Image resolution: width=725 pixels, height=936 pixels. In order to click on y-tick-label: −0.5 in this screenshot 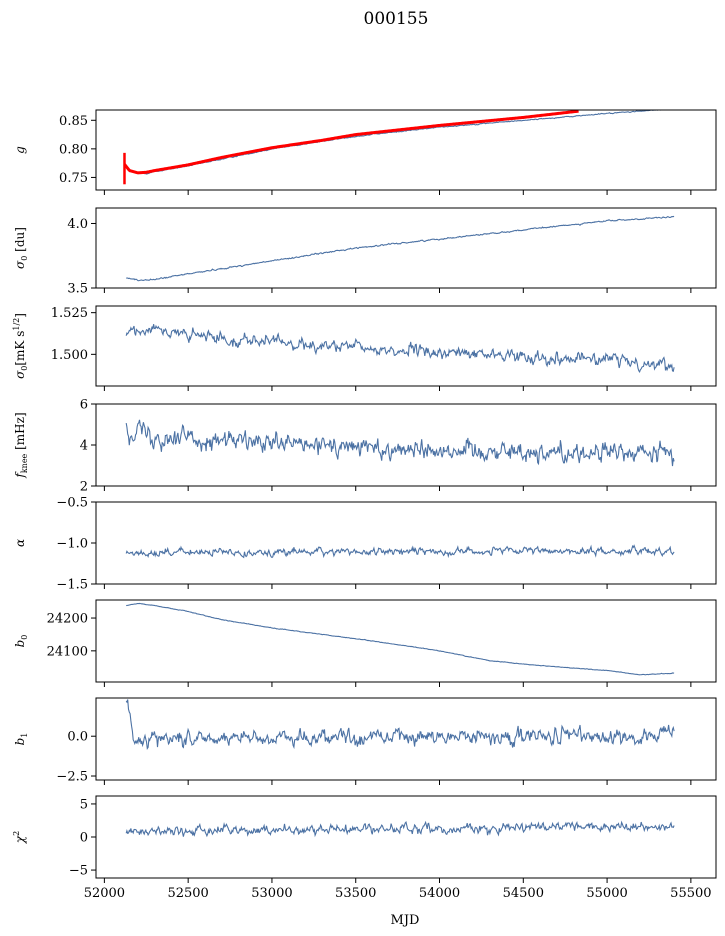, I will do `click(72, 503)`.